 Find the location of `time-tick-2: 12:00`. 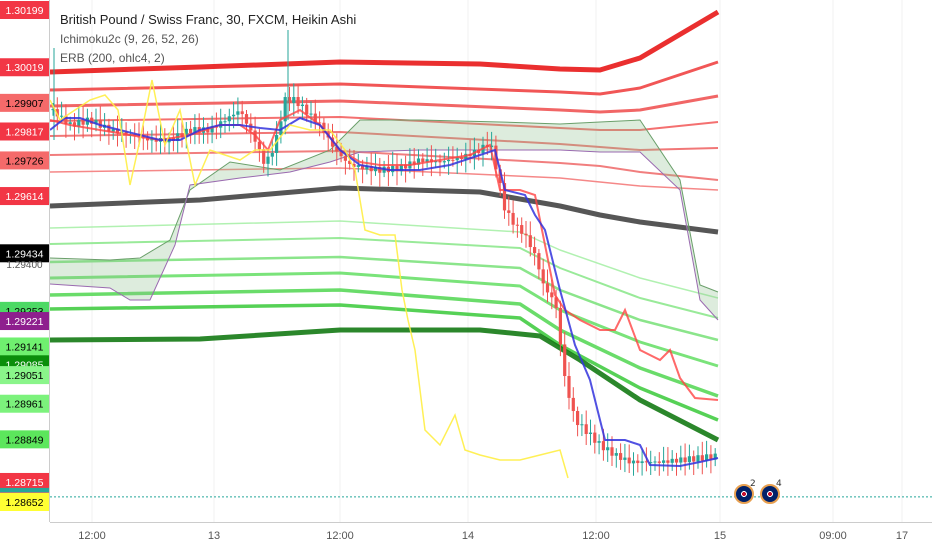

time-tick-2: 12:00 is located at coordinates (340, 536).